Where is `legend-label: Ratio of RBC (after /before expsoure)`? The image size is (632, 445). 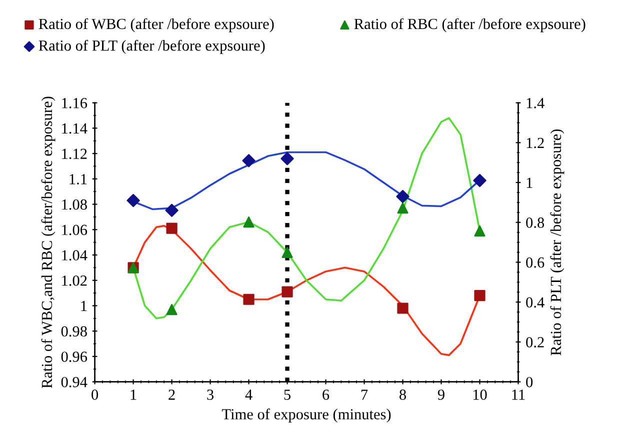 legend-label: Ratio of RBC (after /before expsoure) is located at coordinates (470, 25).